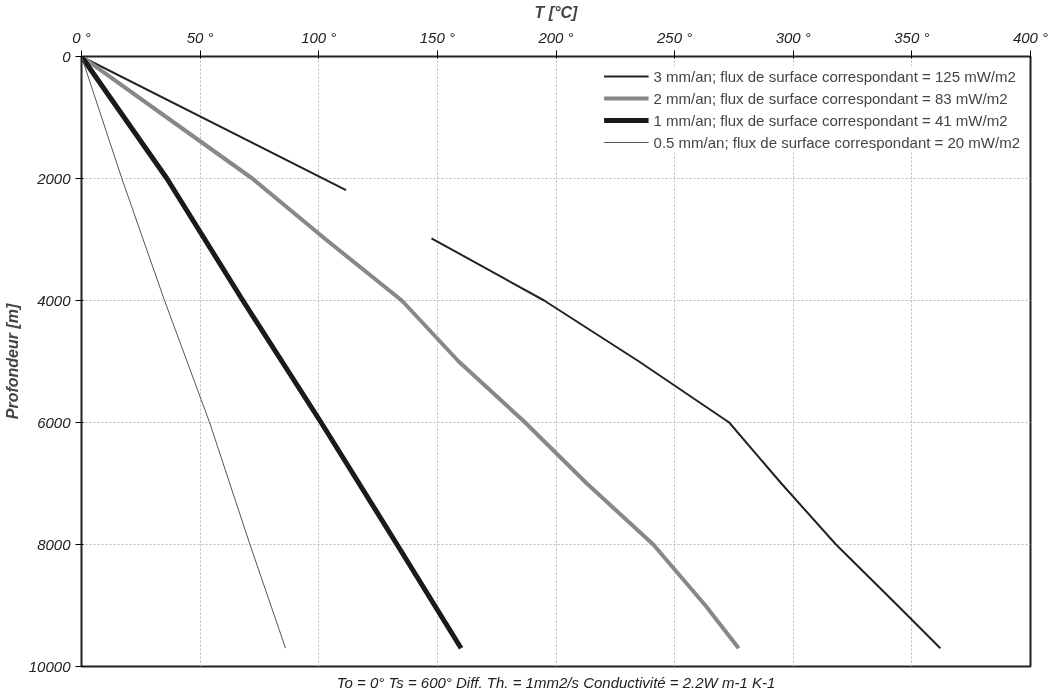 This screenshot has width=1060, height=695. Describe the element at coordinates (556, 682) in the screenshot. I see `text: To = 0° Ts = 600° Diff. Th. = 1mm2/s Conductivité = 2.2W m-1 K-1` at that location.